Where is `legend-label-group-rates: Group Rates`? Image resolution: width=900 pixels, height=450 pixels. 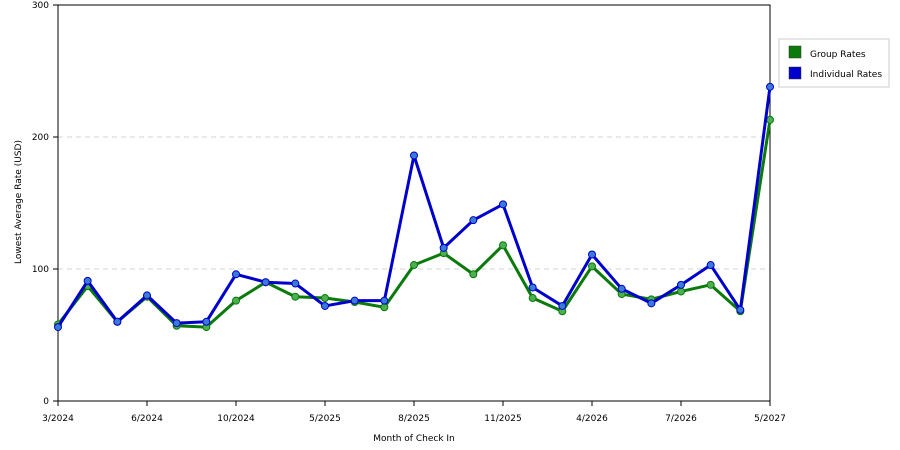
legend-label-group-rates: Group Rates is located at coordinates (838, 55).